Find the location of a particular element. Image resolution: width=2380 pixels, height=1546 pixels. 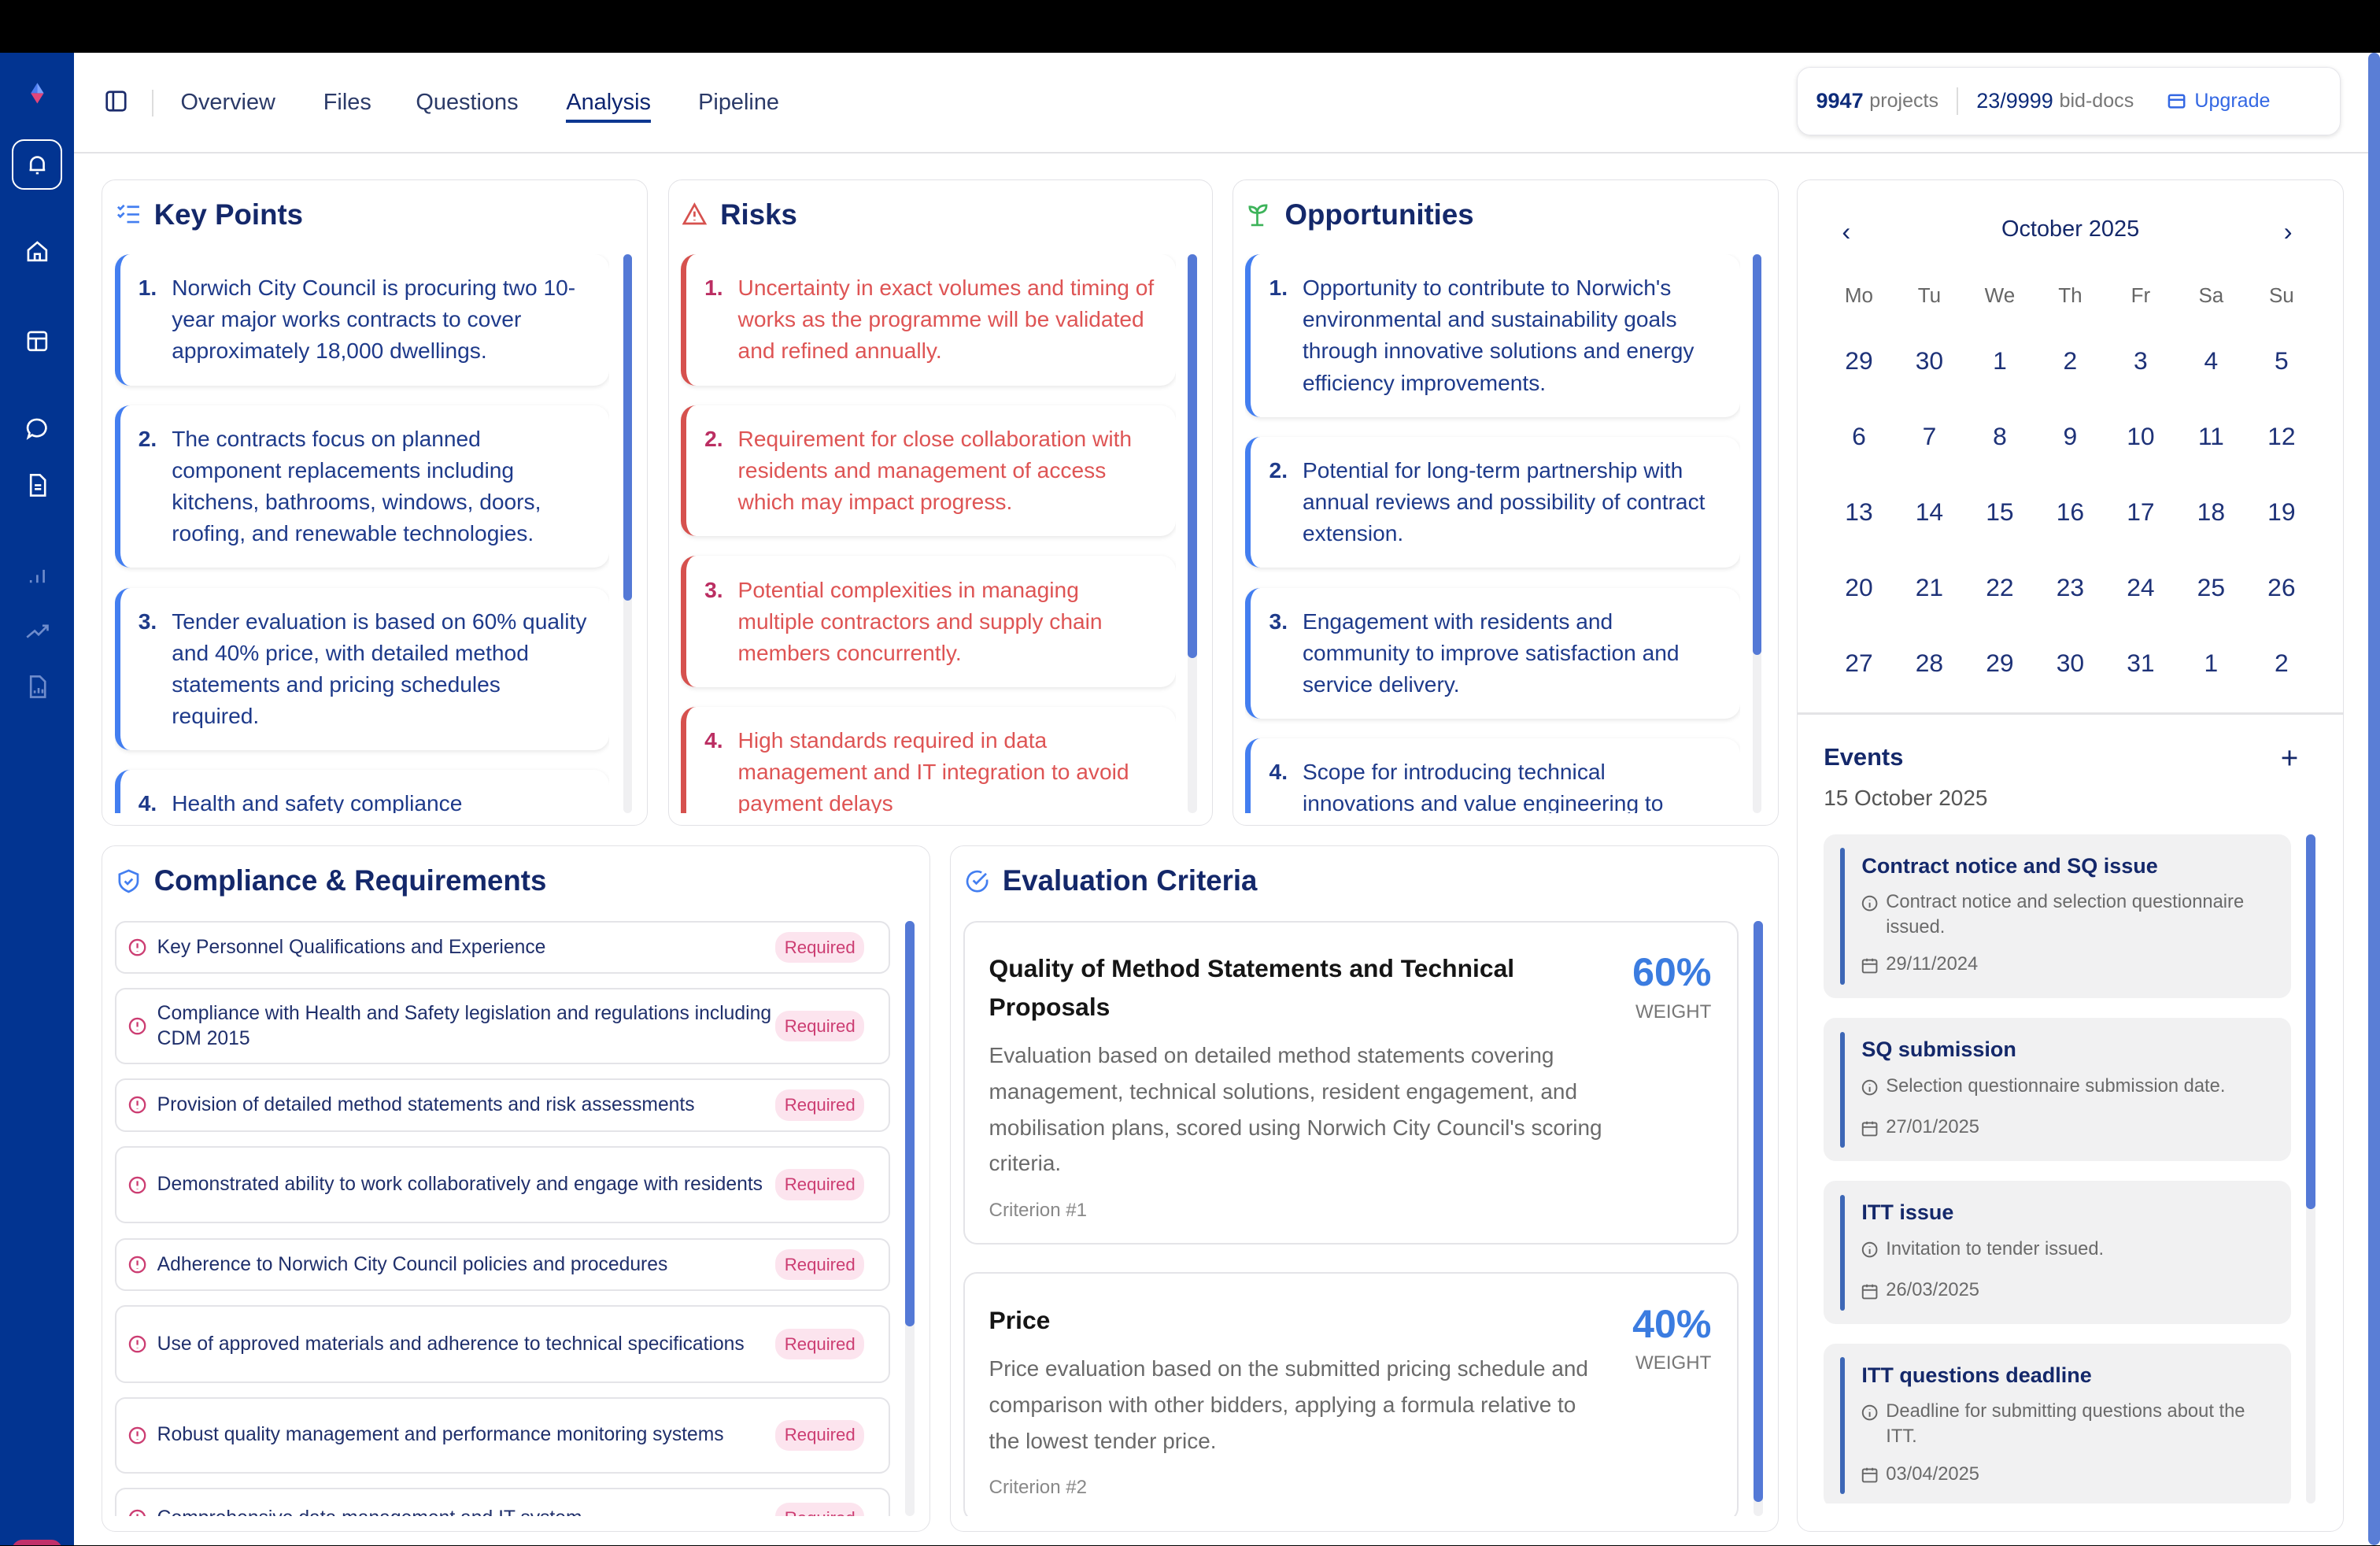

weekday-label: We is located at coordinates (2000, 295).